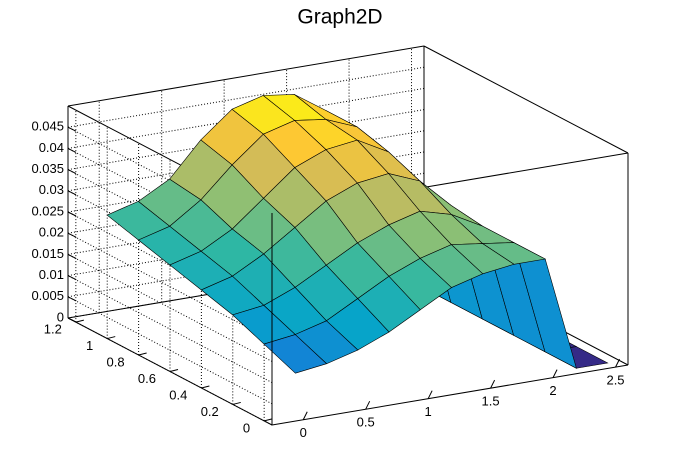  I want to click on grid-line, so click(246, 97).